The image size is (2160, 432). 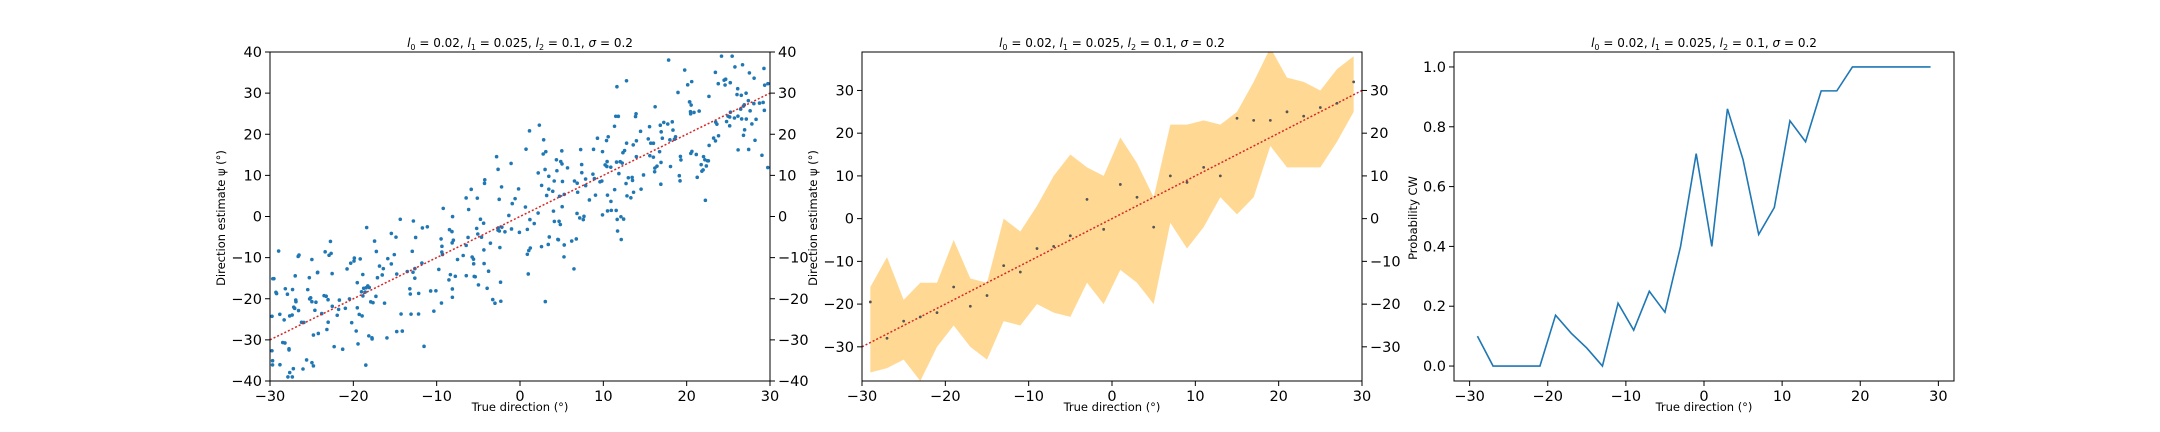 What do you see at coordinates (246, 259) in the screenshot?
I see `y-tick-label: −10` at bounding box center [246, 259].